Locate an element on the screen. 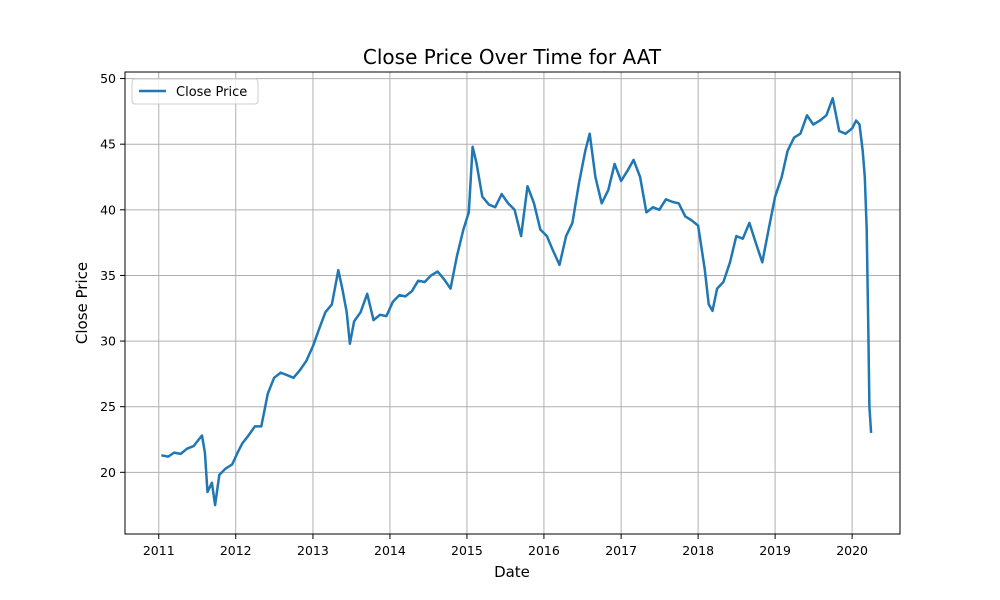 Image resolution: width=1000 pixels, height=600 pixels. x-tick-label: 2012 is located at coordinates (236, 550).